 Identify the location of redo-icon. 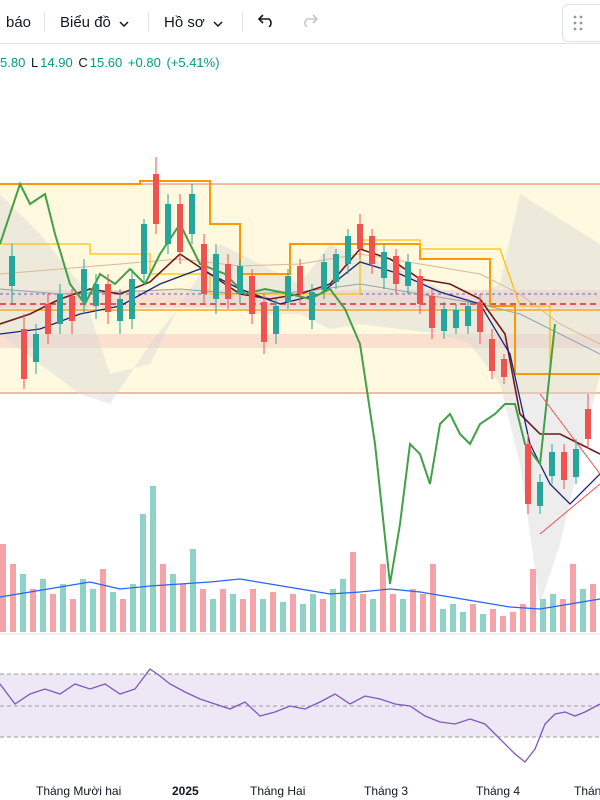
(309, 22).